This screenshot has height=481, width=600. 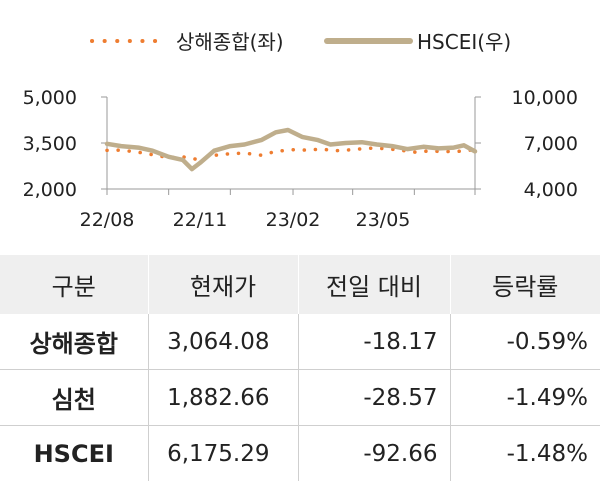 I want to click on right-tick-label: 10,000, so click(x=545, y=98).